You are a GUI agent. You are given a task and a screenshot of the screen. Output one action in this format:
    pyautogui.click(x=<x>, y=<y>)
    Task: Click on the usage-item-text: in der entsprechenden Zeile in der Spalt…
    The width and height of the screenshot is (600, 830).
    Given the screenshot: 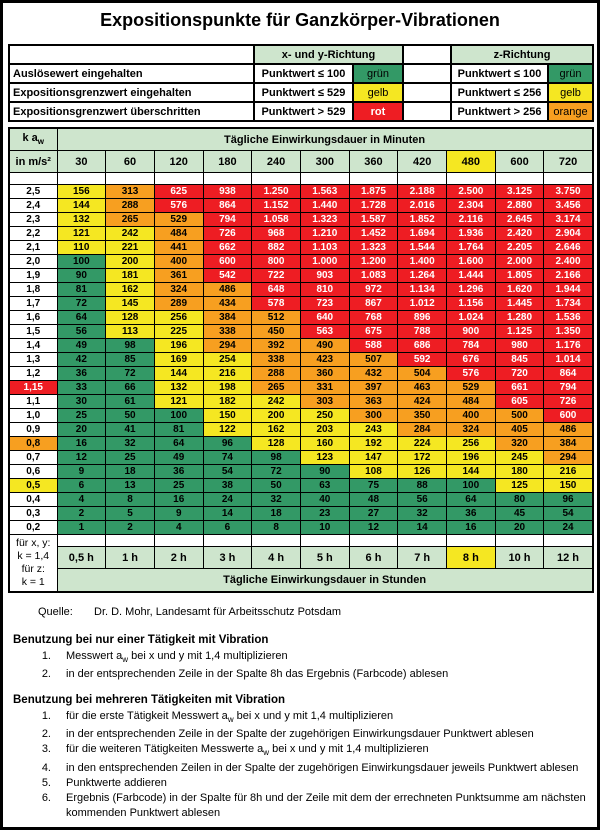 What is the action you would take?
    pyautogui.click(x=257, y=674)
    